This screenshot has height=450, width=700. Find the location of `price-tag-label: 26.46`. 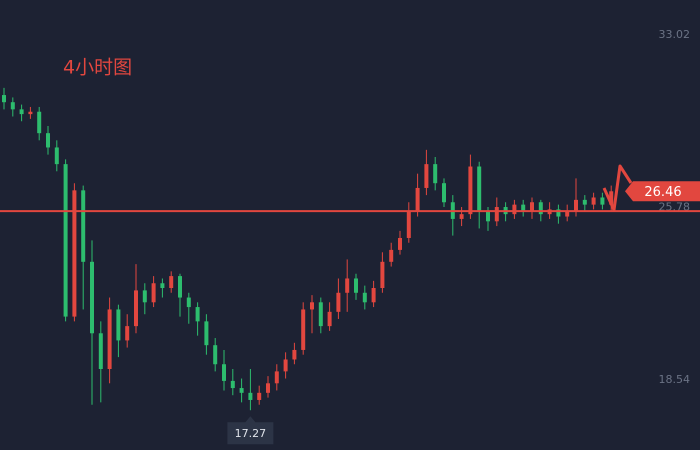

price-tag-label: 26.46 is located at coordinates (662, 192).